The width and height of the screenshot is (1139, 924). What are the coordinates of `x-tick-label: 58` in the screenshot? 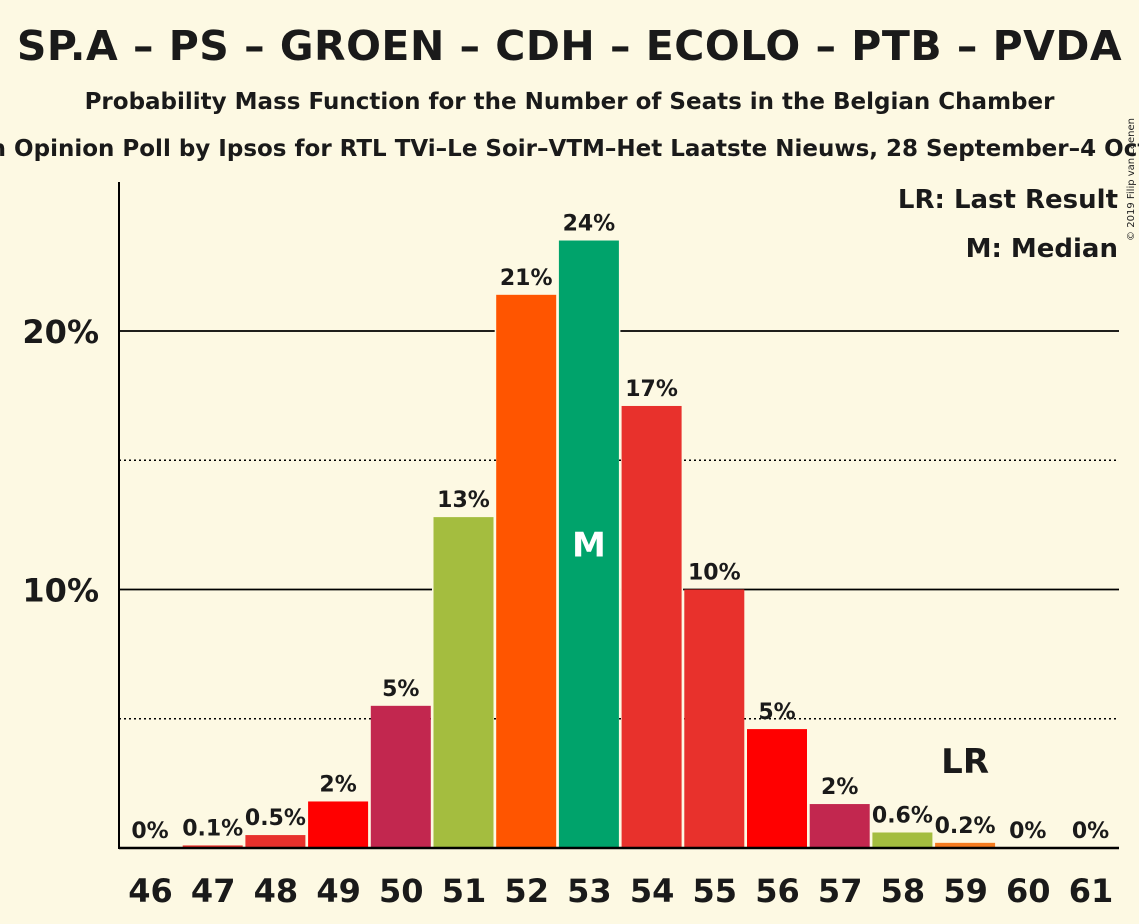 It's located at (903, 891).